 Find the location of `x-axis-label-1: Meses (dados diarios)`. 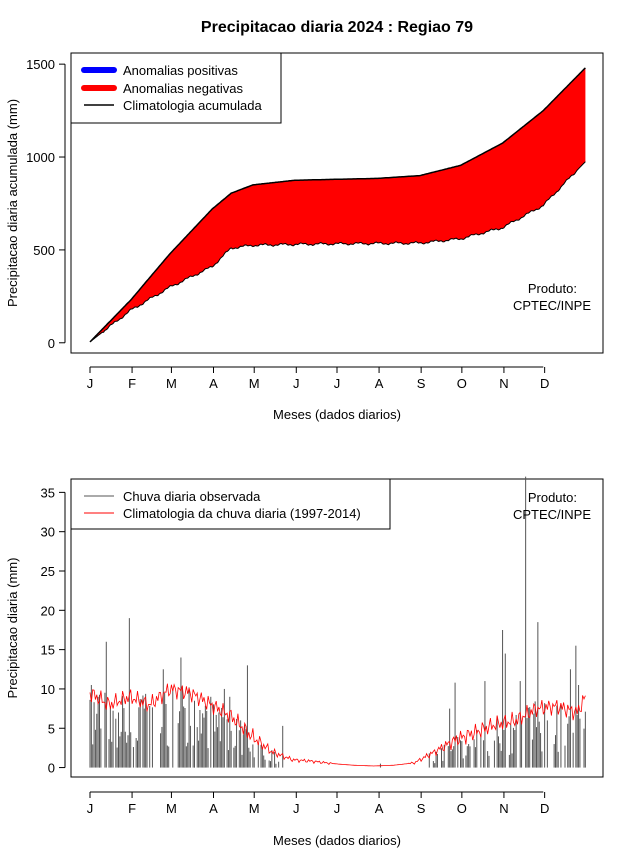

x-axis-label-1: Meses (dados diarios) is located at coordinates (337, 414).